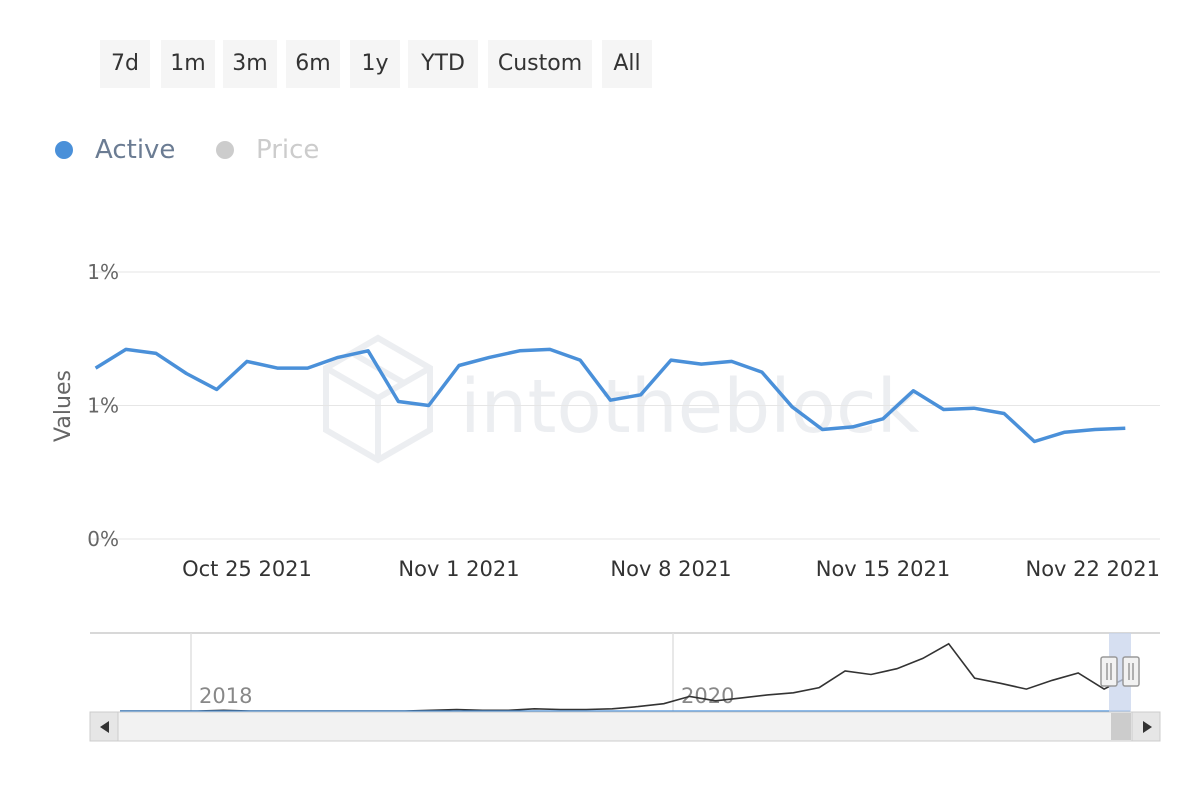 The height and width of the screenshot is (800, 1200). Describe the element at coordinates (188, 64) in the screenshot. I see `range-button-1m: 1m` at that location.